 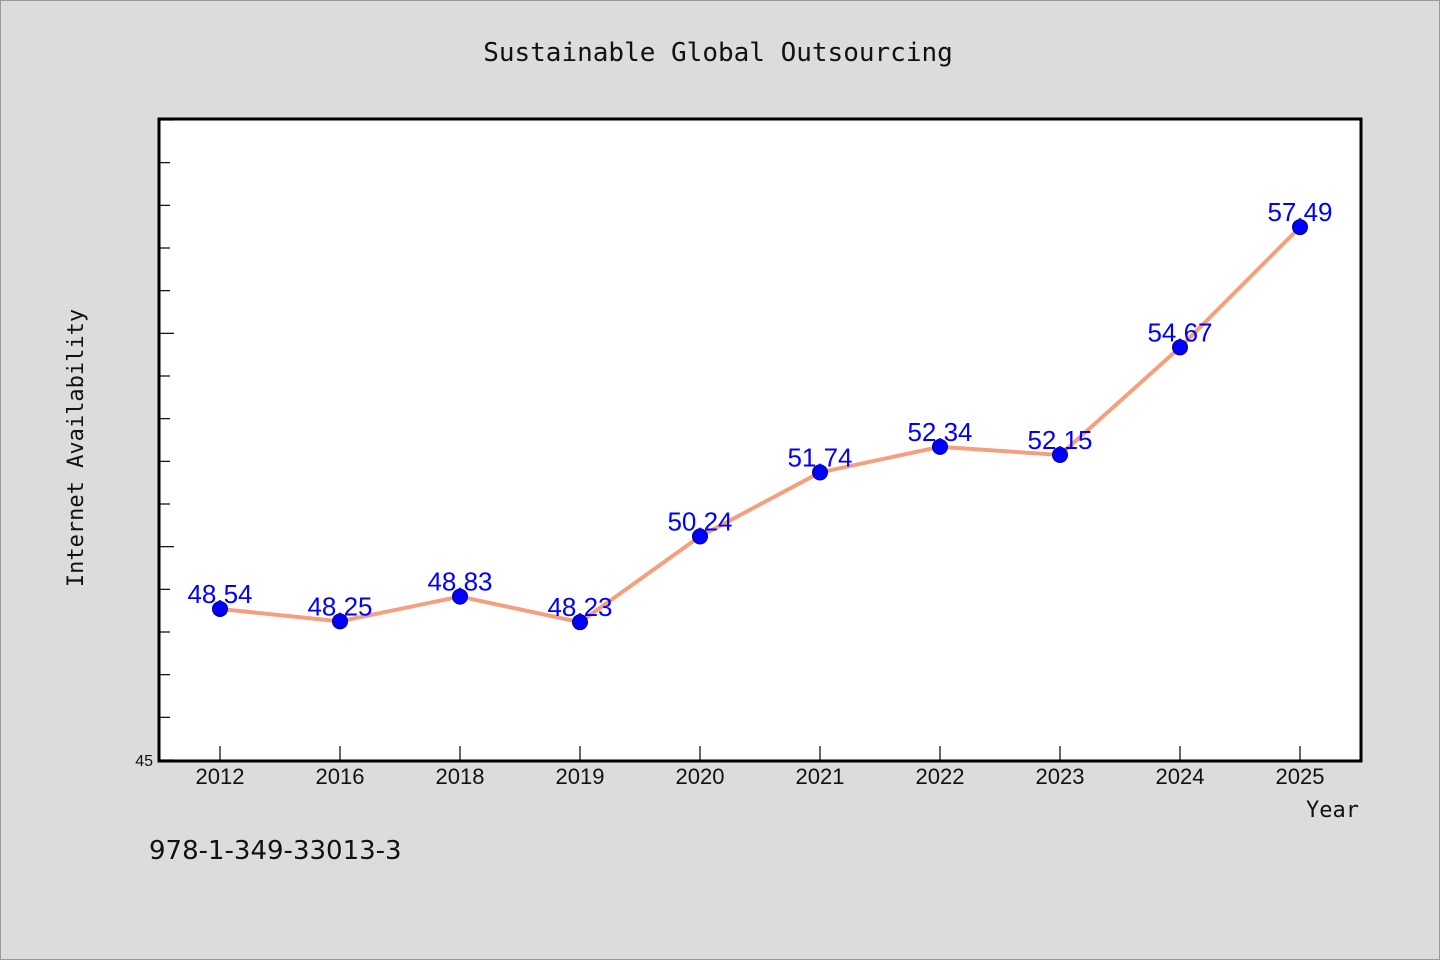 I want to click on data-label: 51.74, so click(x=819, y=457).